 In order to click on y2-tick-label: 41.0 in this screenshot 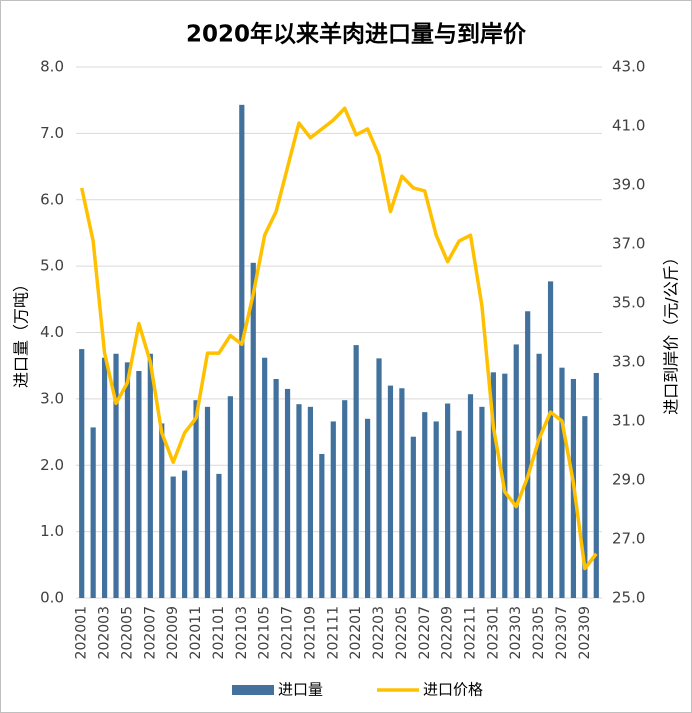, I will do `click(628, 126)`.